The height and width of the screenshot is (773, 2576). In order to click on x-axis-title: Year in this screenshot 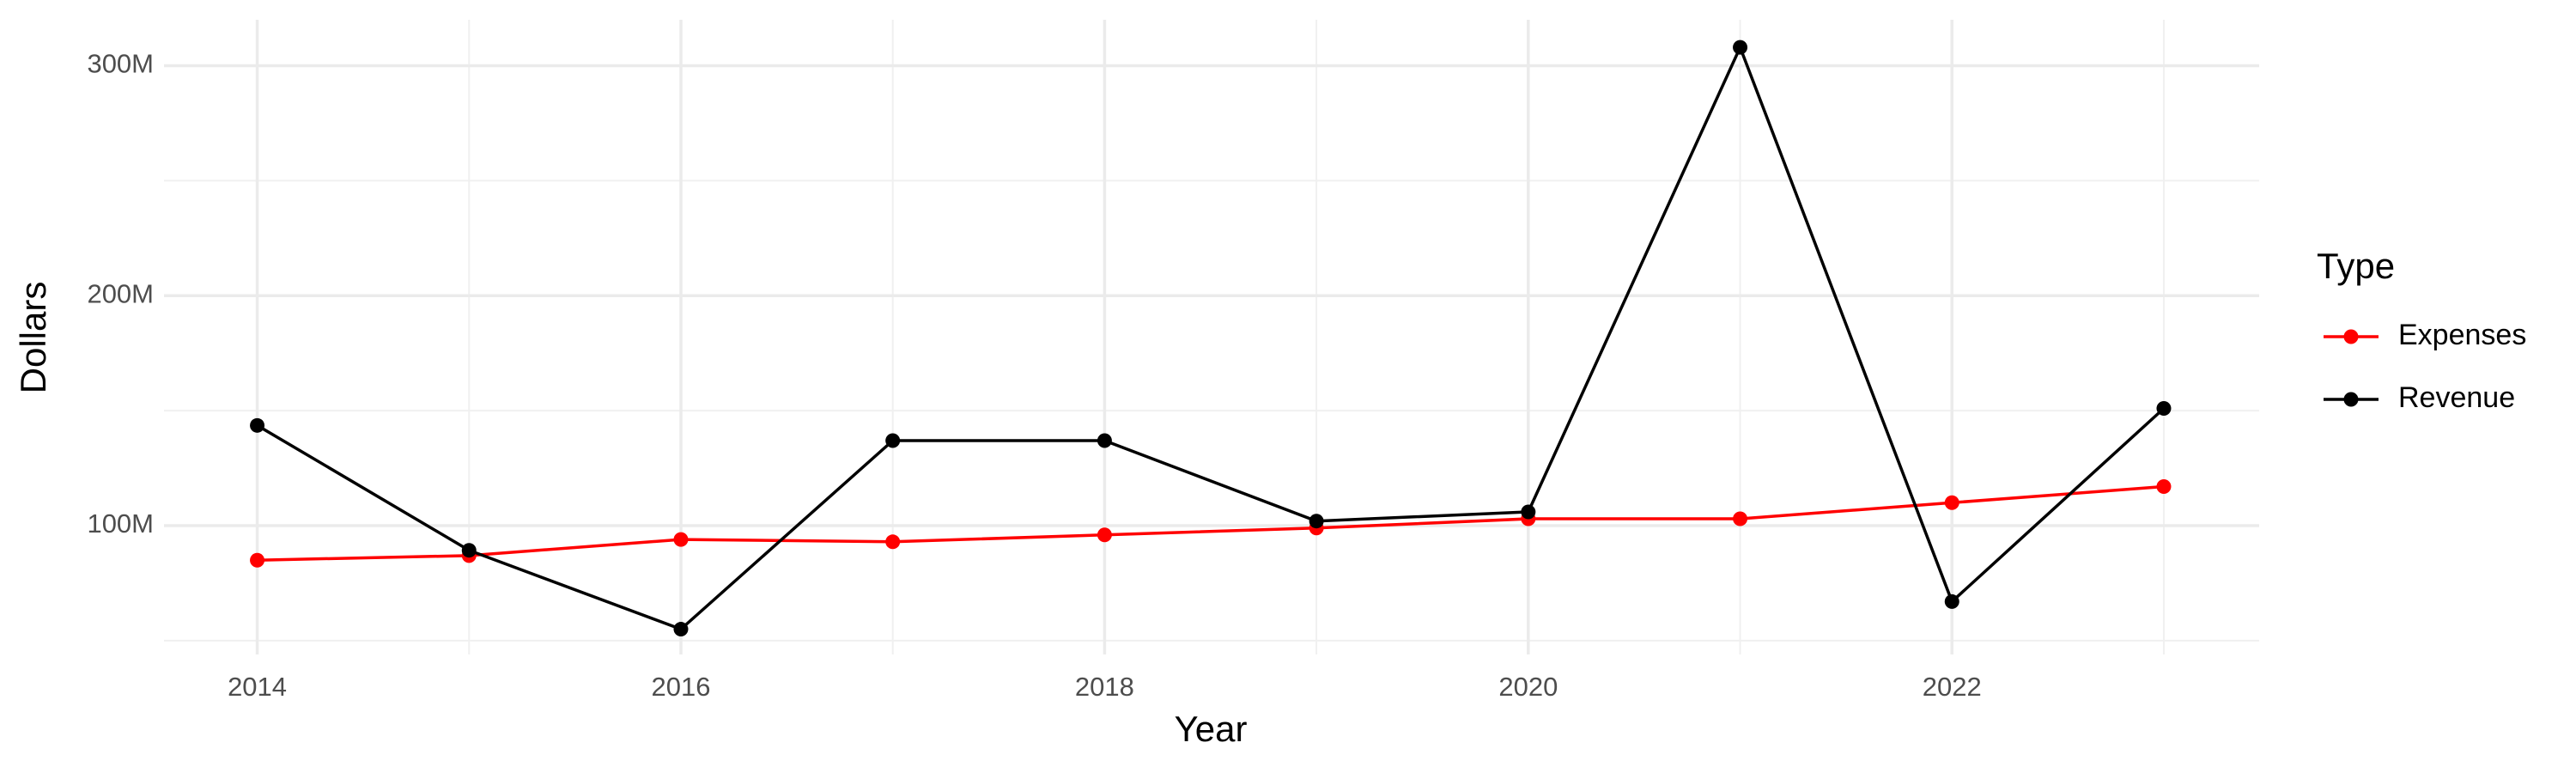, I will do `click(1211, 729)`.